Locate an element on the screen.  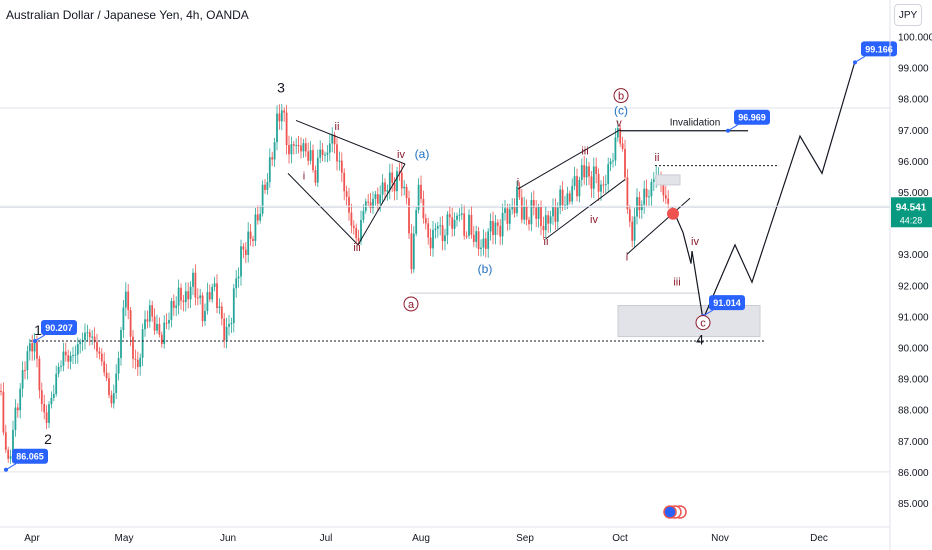
price-tick-label: 97.000 is located at coordinates (913, 131).